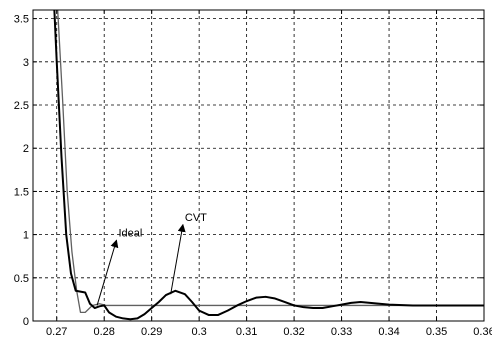 The image size is (492, 342). Describe the element at coordinates (196, 218) in the screenshot. I see `annotation-cvt-label: CVT` at that location.